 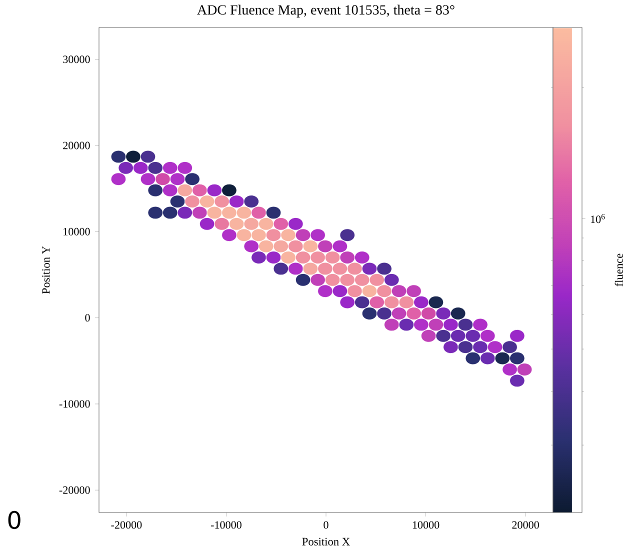 I want to click on x-tick-label: 20000, so click(x=525, y=525).